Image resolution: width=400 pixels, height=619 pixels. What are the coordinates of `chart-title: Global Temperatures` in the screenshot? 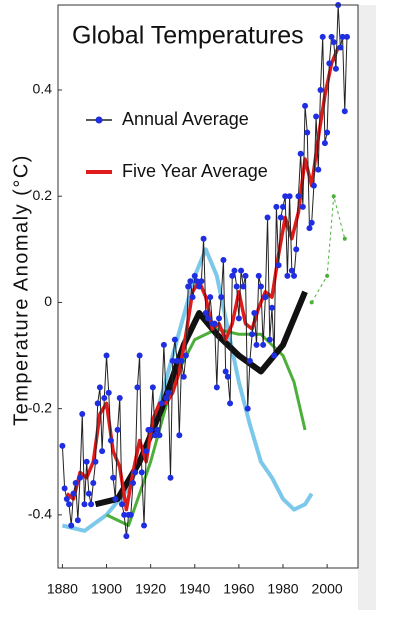 It's located at (188, 36).